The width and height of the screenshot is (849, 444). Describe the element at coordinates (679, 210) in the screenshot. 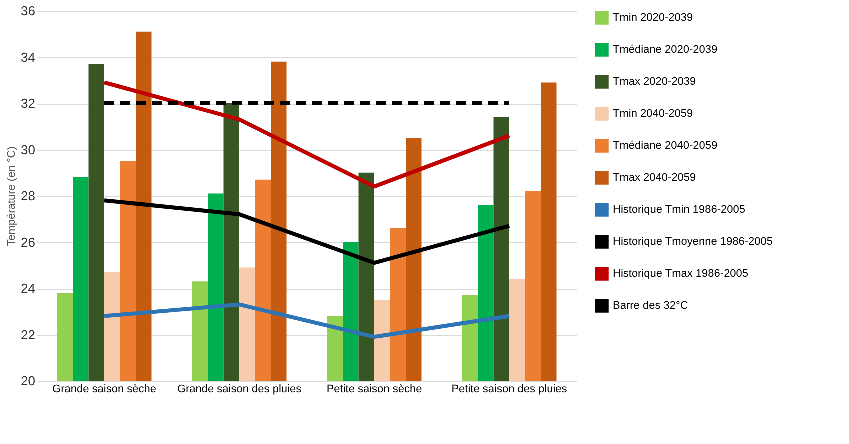

I see `legend-label: Historique Tmin 1986-2005` at that location.